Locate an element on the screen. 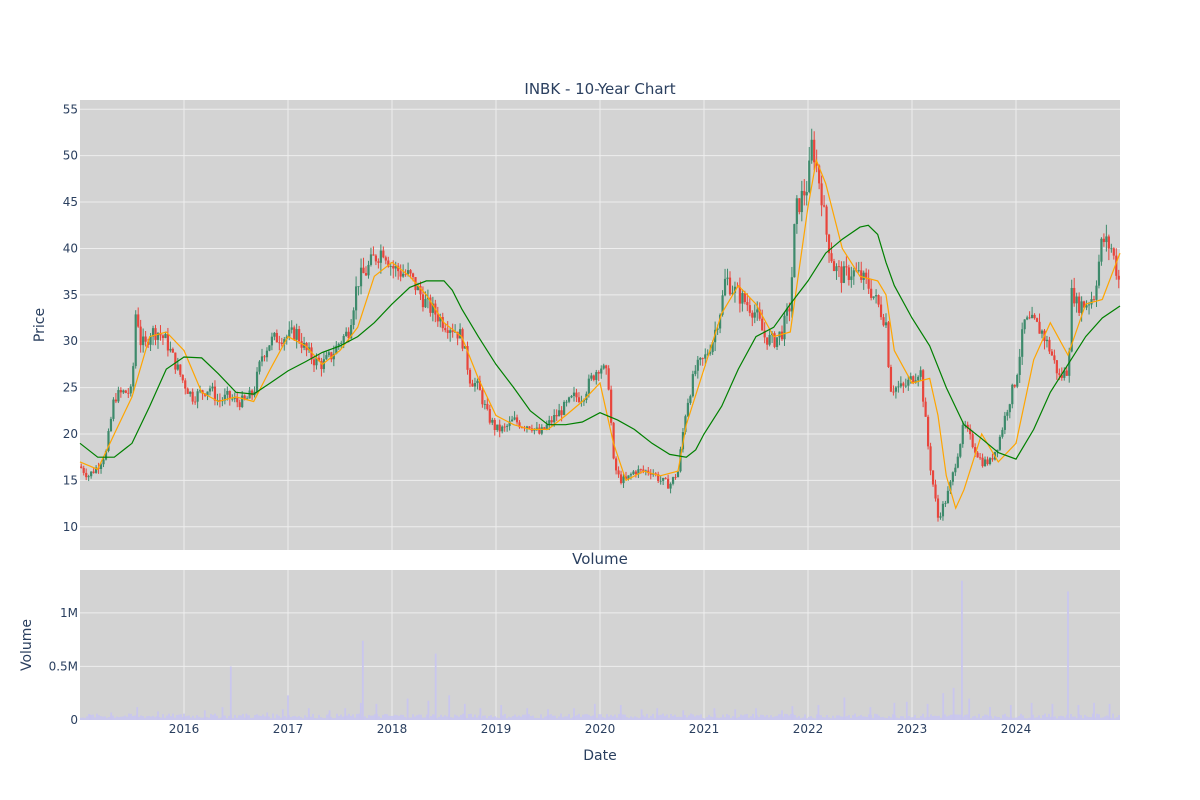  chart-title: INBK - 10-Year Chart is located at coordinates (599, 89).